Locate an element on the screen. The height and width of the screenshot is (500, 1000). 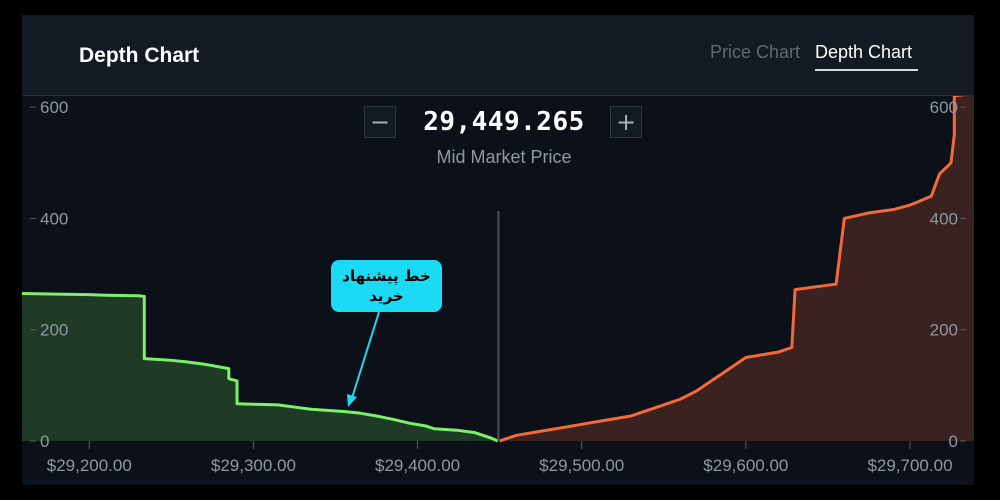
x-tick-label-29600: $29,600.00 is located at coordinates (745, 465).